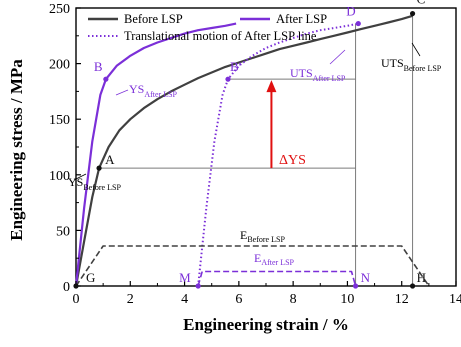 This screenshot has height=347, width=461. What do you see at coordinates (59, 176) in the screenshot?
I see `y-tick-label: 100` at bounding box center [59, 176].